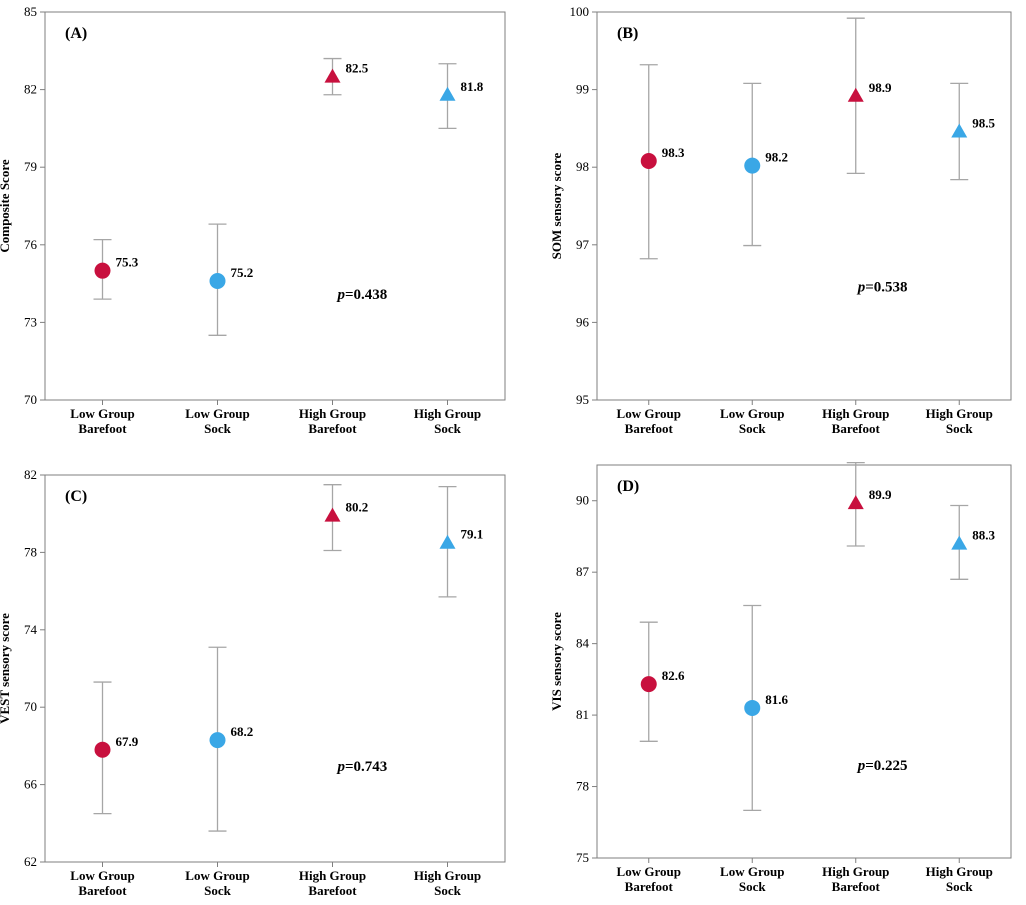 The height and width of the screenshot is (905, 1026). Describe the element at coordinates (127, 262) in the screenshot. I see `data-label: 75.3` at that location.